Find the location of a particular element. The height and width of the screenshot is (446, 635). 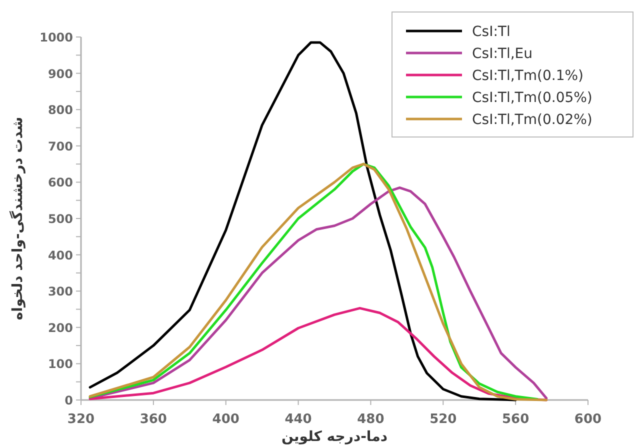

legend-label: CsI:Tl,Tm(0.1%) is located at coordinates (528, 76).